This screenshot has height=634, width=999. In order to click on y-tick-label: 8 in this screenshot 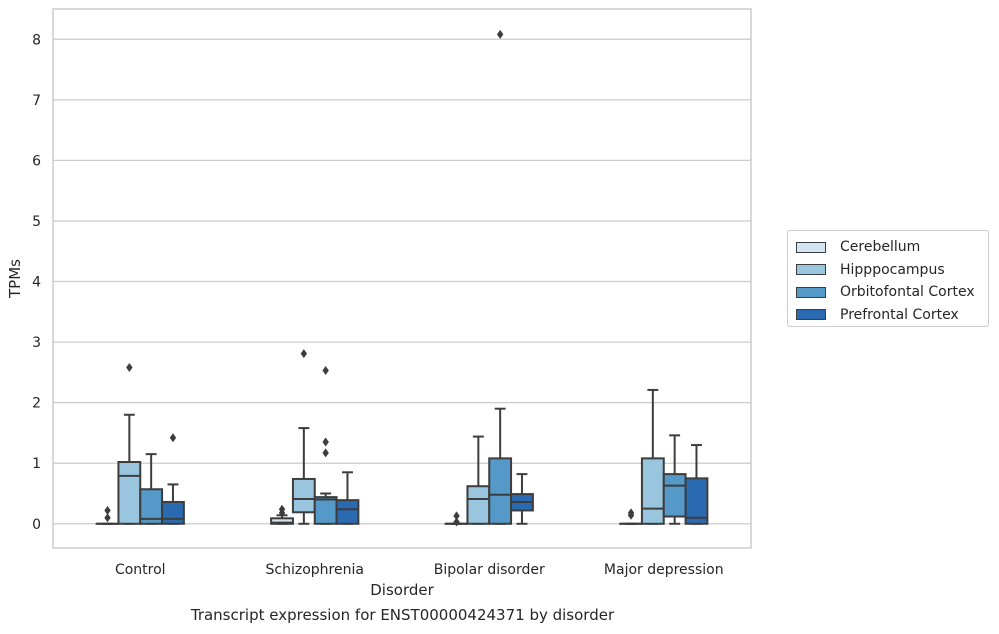, I will do `click(36, 40)`.